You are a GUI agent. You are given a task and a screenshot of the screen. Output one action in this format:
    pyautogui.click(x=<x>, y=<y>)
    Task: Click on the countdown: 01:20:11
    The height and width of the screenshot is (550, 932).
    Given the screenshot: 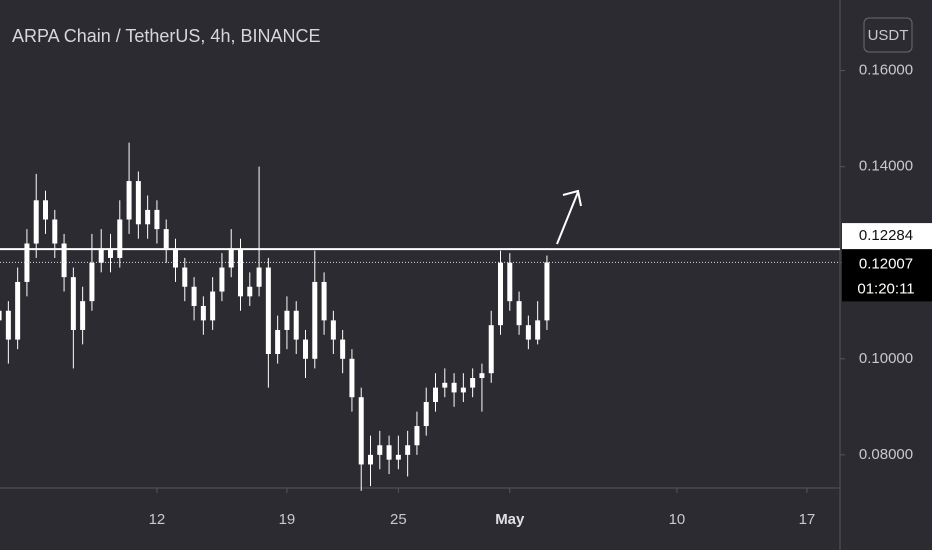 What is the action you would take?
    pyautogui.click(x=885, y=288)
    